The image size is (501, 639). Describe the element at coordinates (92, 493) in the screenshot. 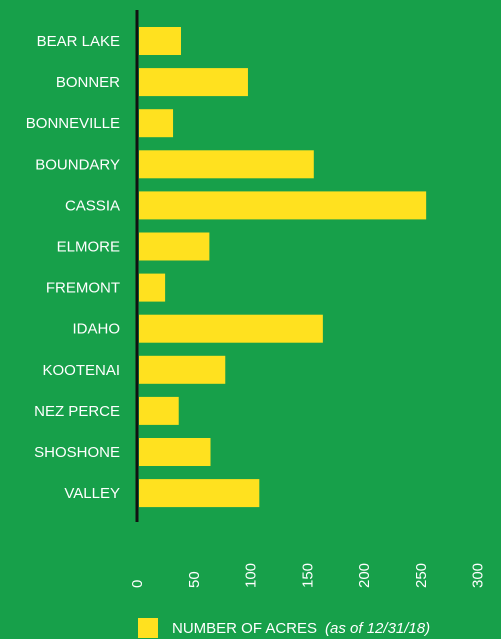

I see `category-label: VALLEY` at that location.